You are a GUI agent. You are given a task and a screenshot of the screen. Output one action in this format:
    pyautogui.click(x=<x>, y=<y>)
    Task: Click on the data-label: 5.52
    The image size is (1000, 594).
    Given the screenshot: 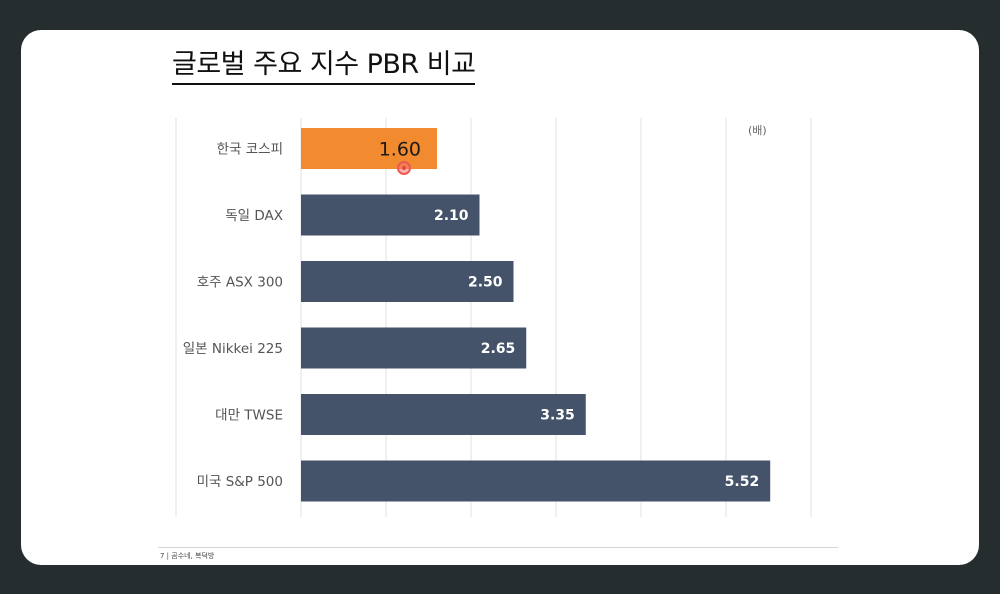 What is the action you would take?
    pyautogui.click(x=742, y=482)
    